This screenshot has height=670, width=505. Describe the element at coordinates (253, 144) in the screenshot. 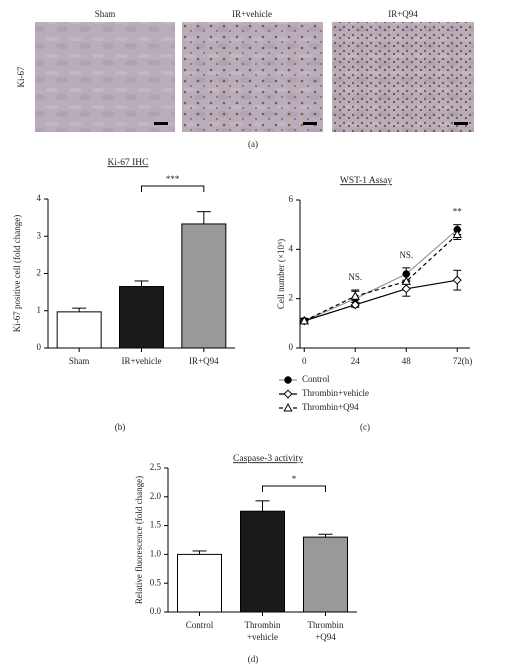

I see `panel-caption: (a)` at that location.